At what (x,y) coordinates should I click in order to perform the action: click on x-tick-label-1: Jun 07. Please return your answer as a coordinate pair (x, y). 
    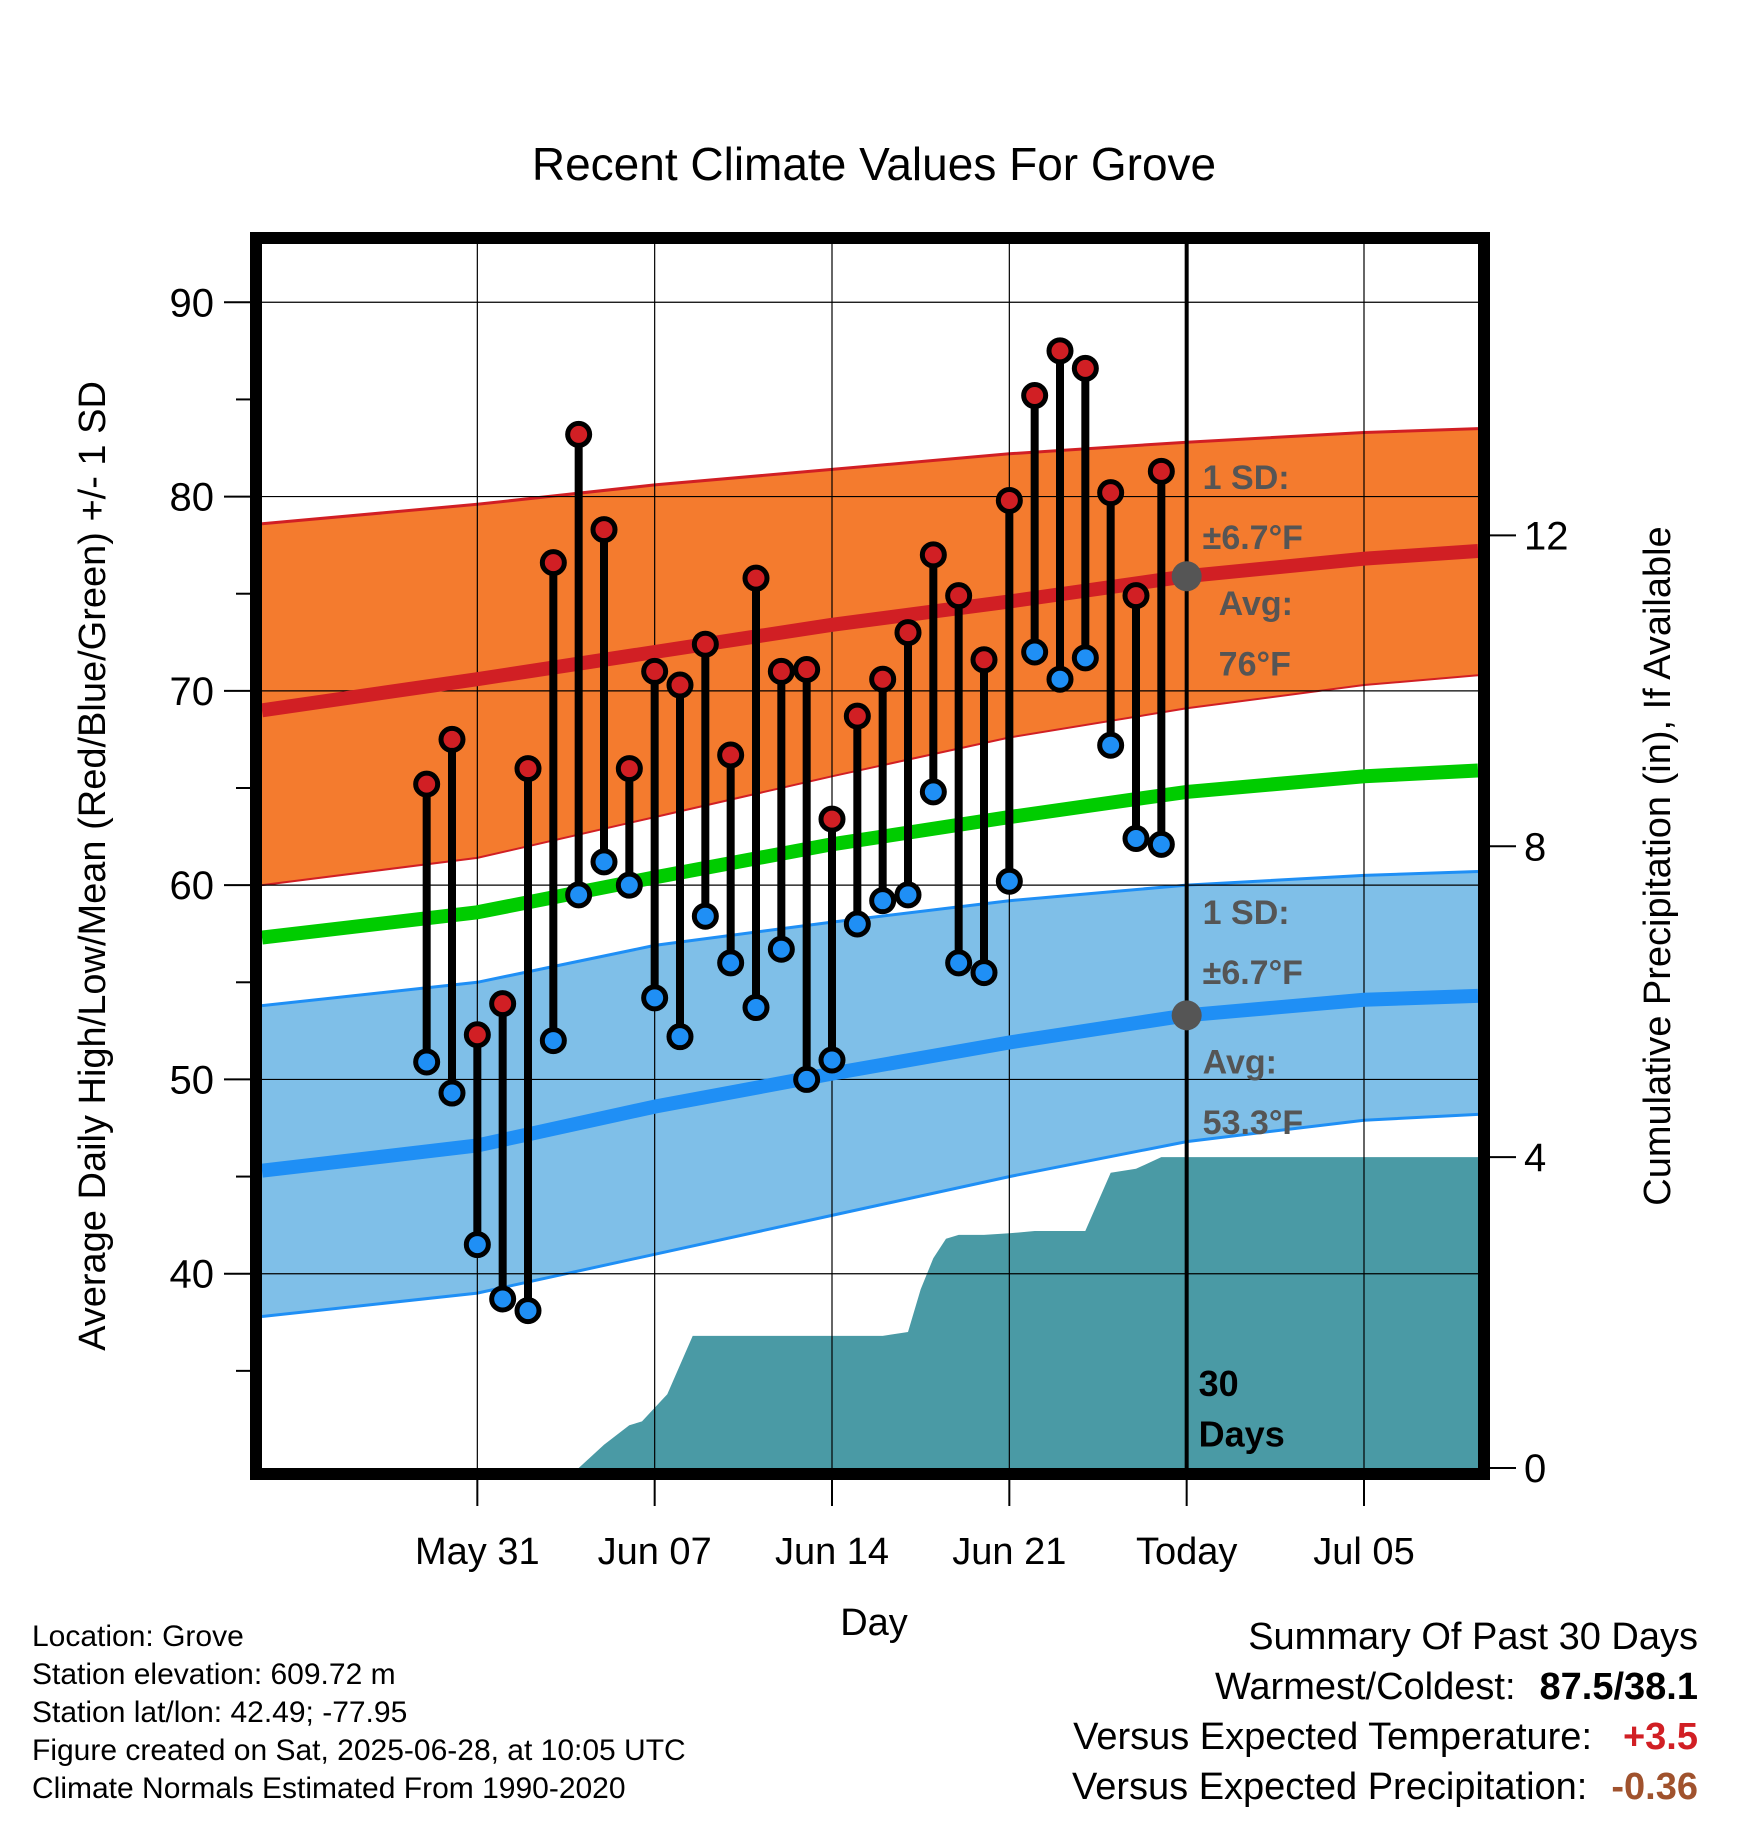
    Looking at the image, I should click on (655, 1552).